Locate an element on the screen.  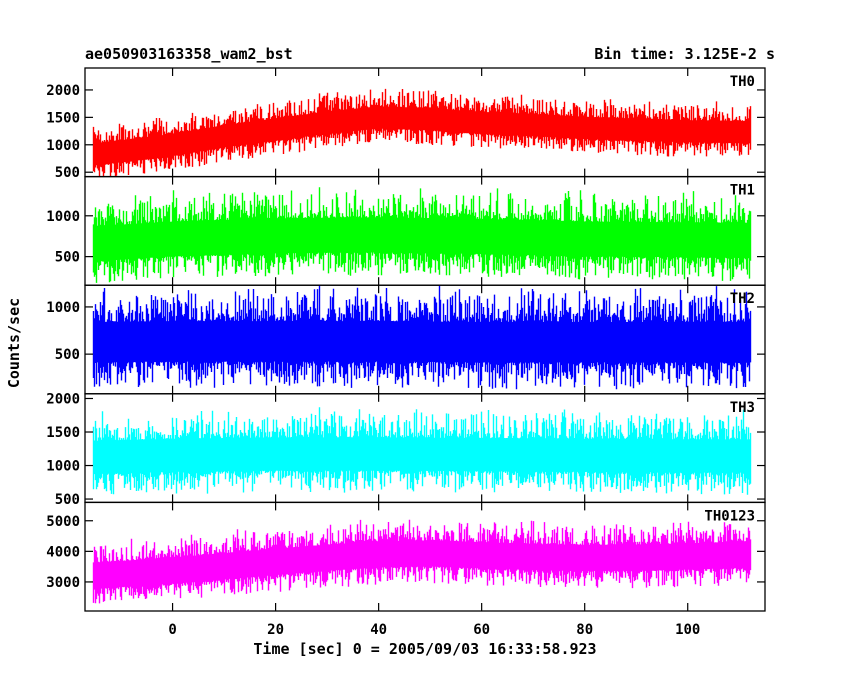
panel-th1: 500 1000 TH1 is located at coordinates (406, 230).